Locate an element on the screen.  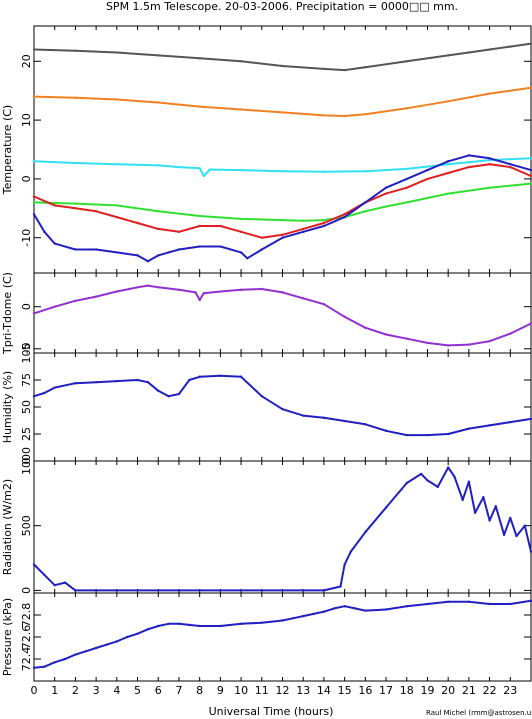
panel-1: -5 0 Tpri-Tdome (C) is located at coordinates (266, 313).